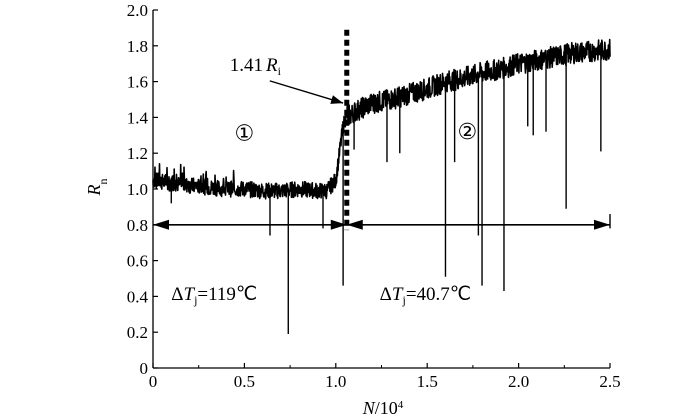 The image size is (700, 420). I want to click on peak-annotation-arrow, so click(306, 92).